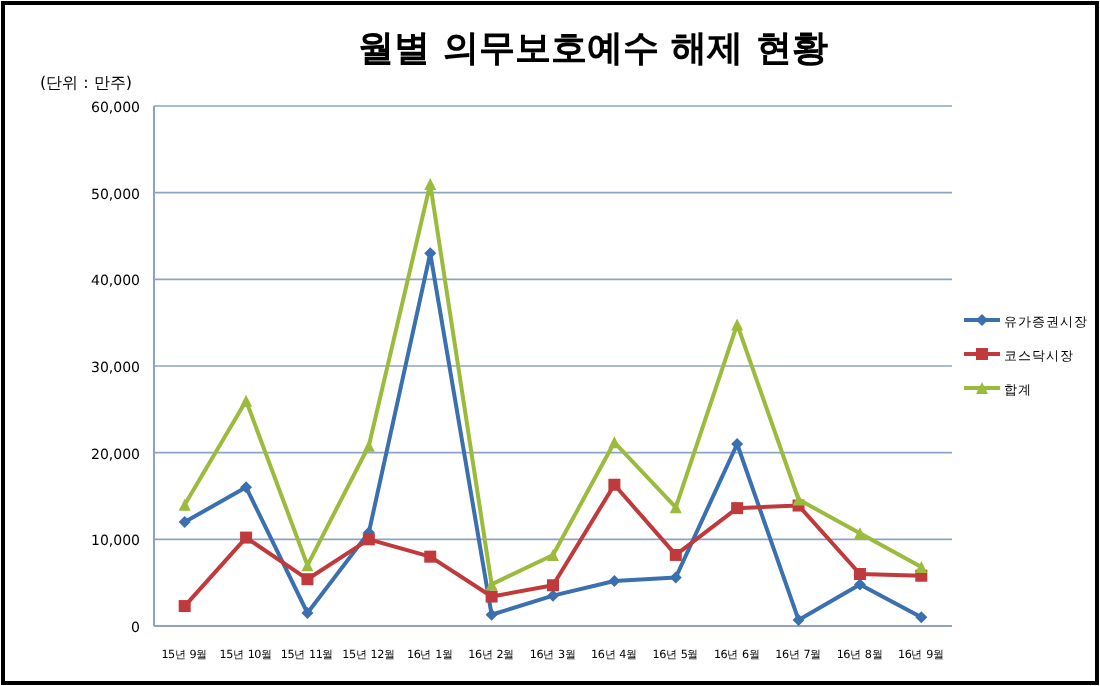 This screenshot has width=1100, height=686. What do you see at coordinates (86, 83) in the screenshot?
I see `text: (단위 : 만주)` at bounding box center [86, 83].